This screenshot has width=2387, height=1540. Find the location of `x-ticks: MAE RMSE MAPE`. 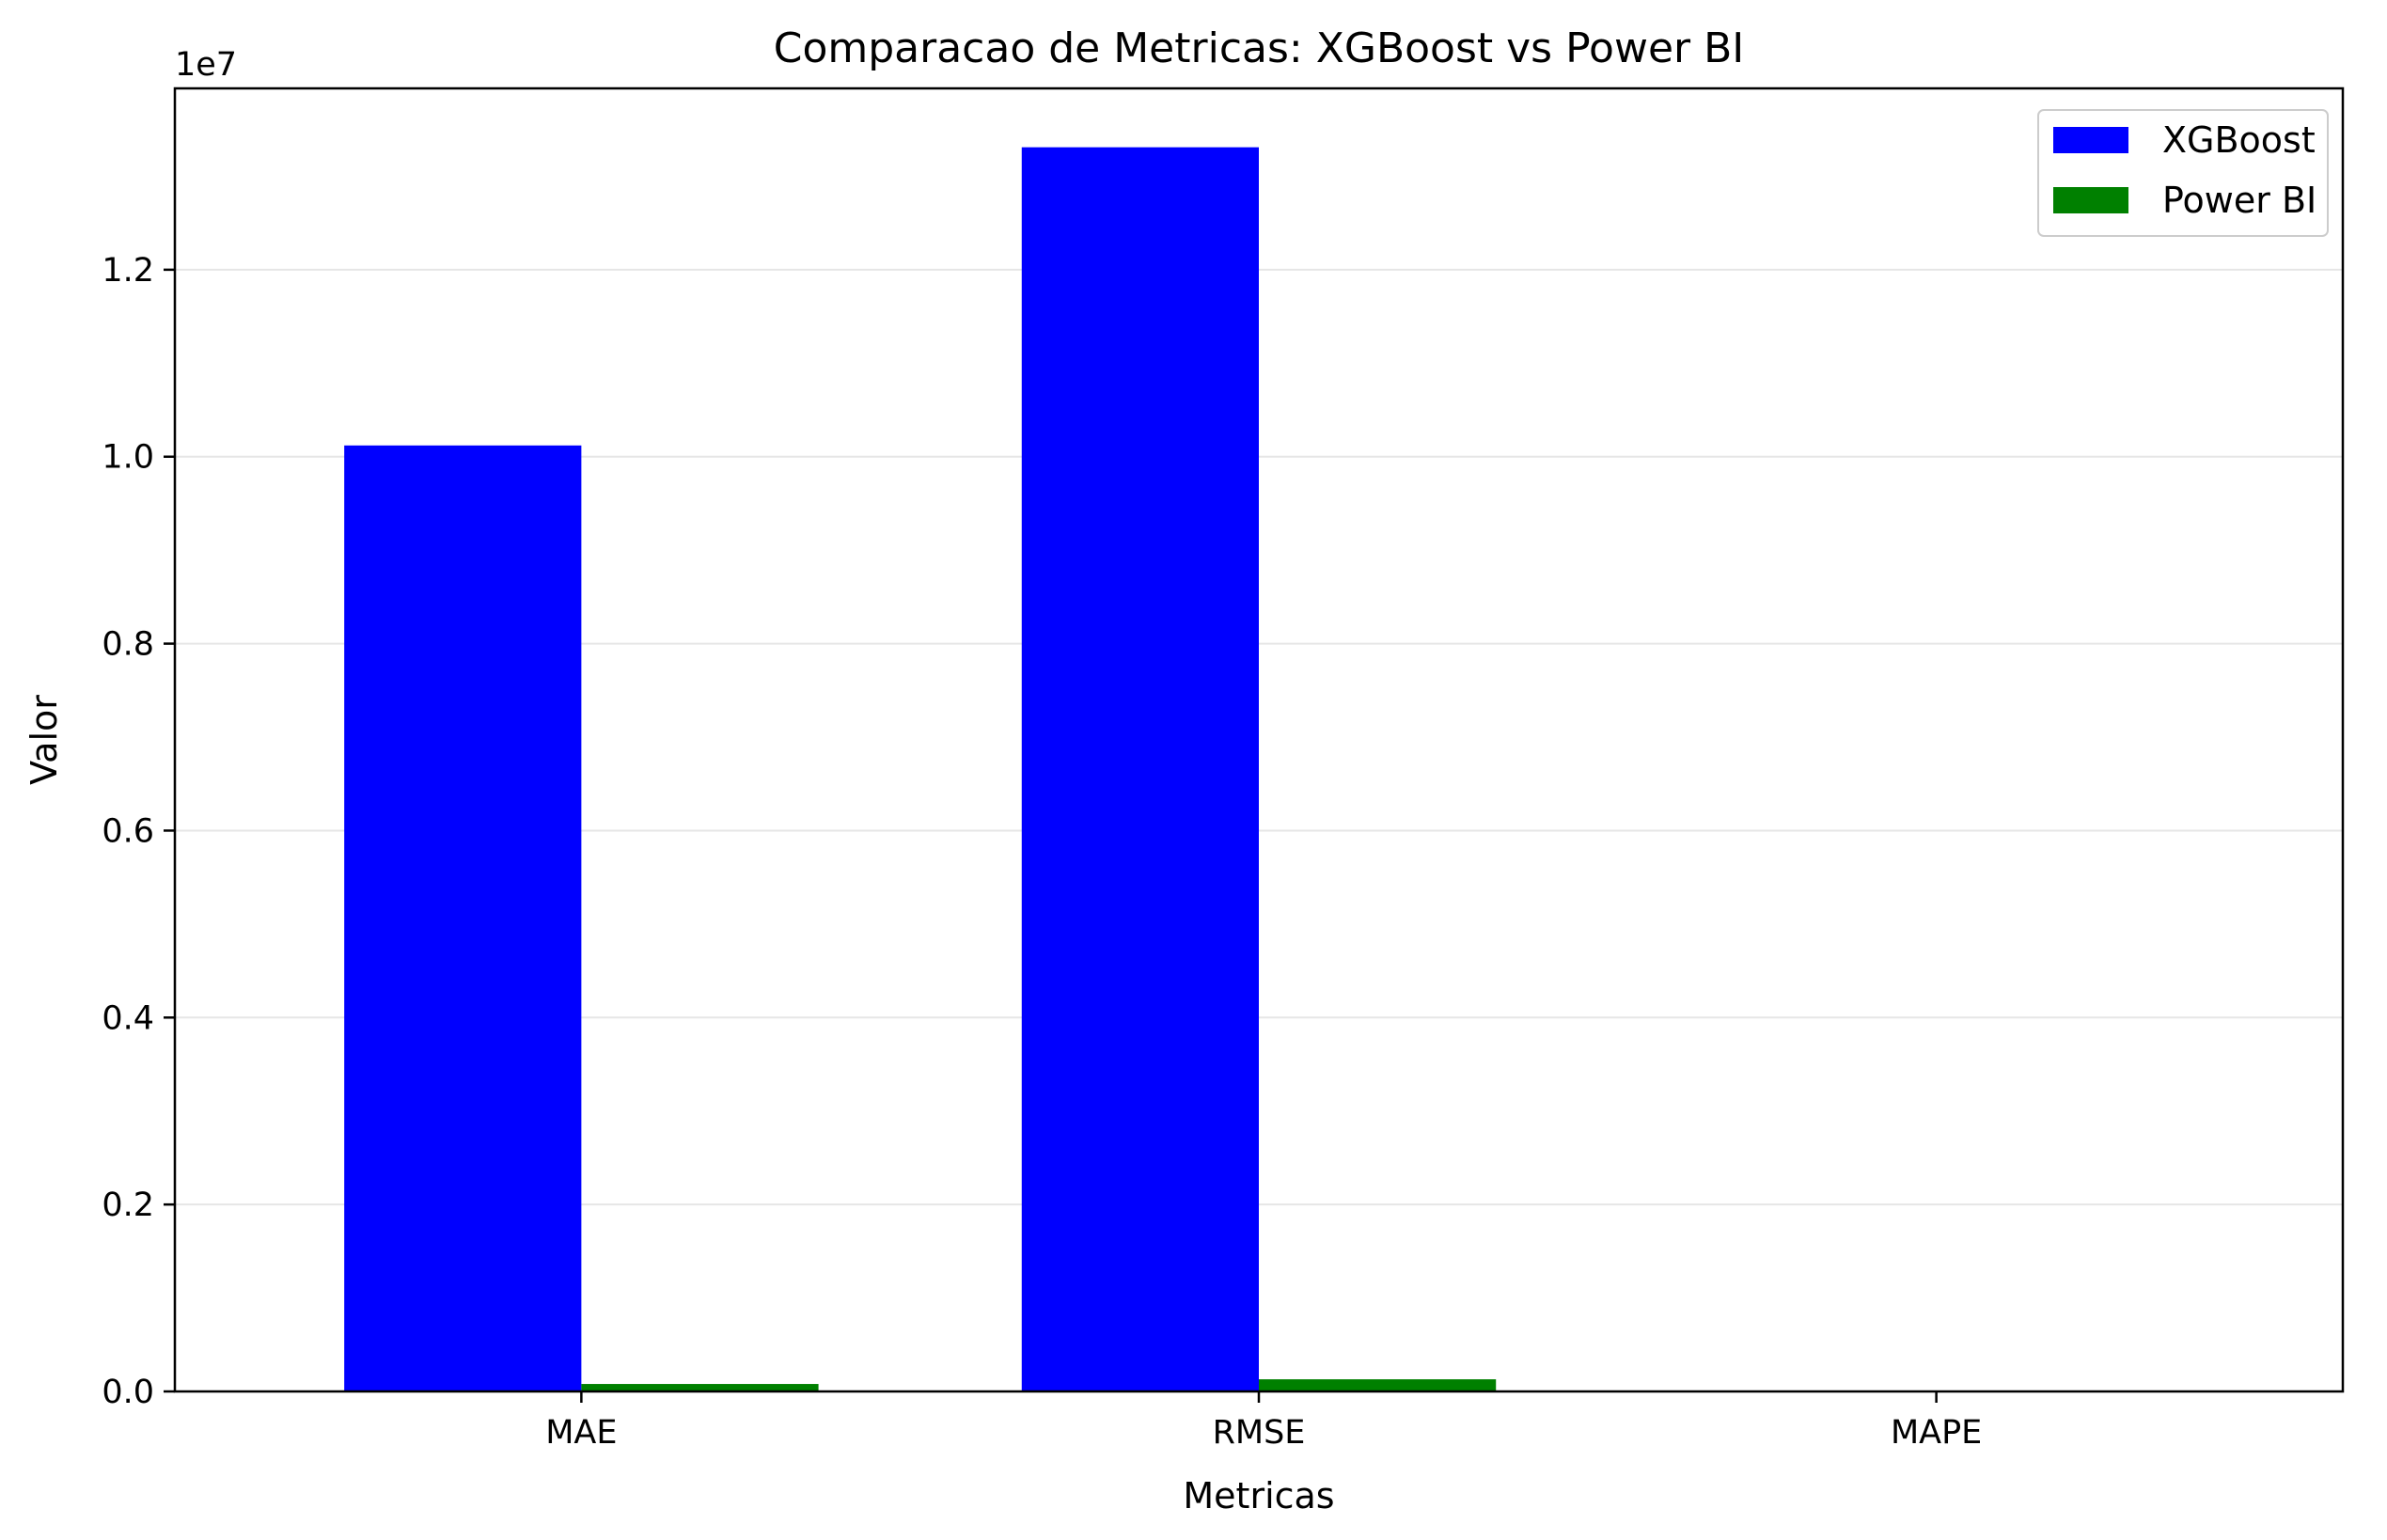

x-ticks: MAE RMSE MAPE is located at coordinates (1263, 1421).